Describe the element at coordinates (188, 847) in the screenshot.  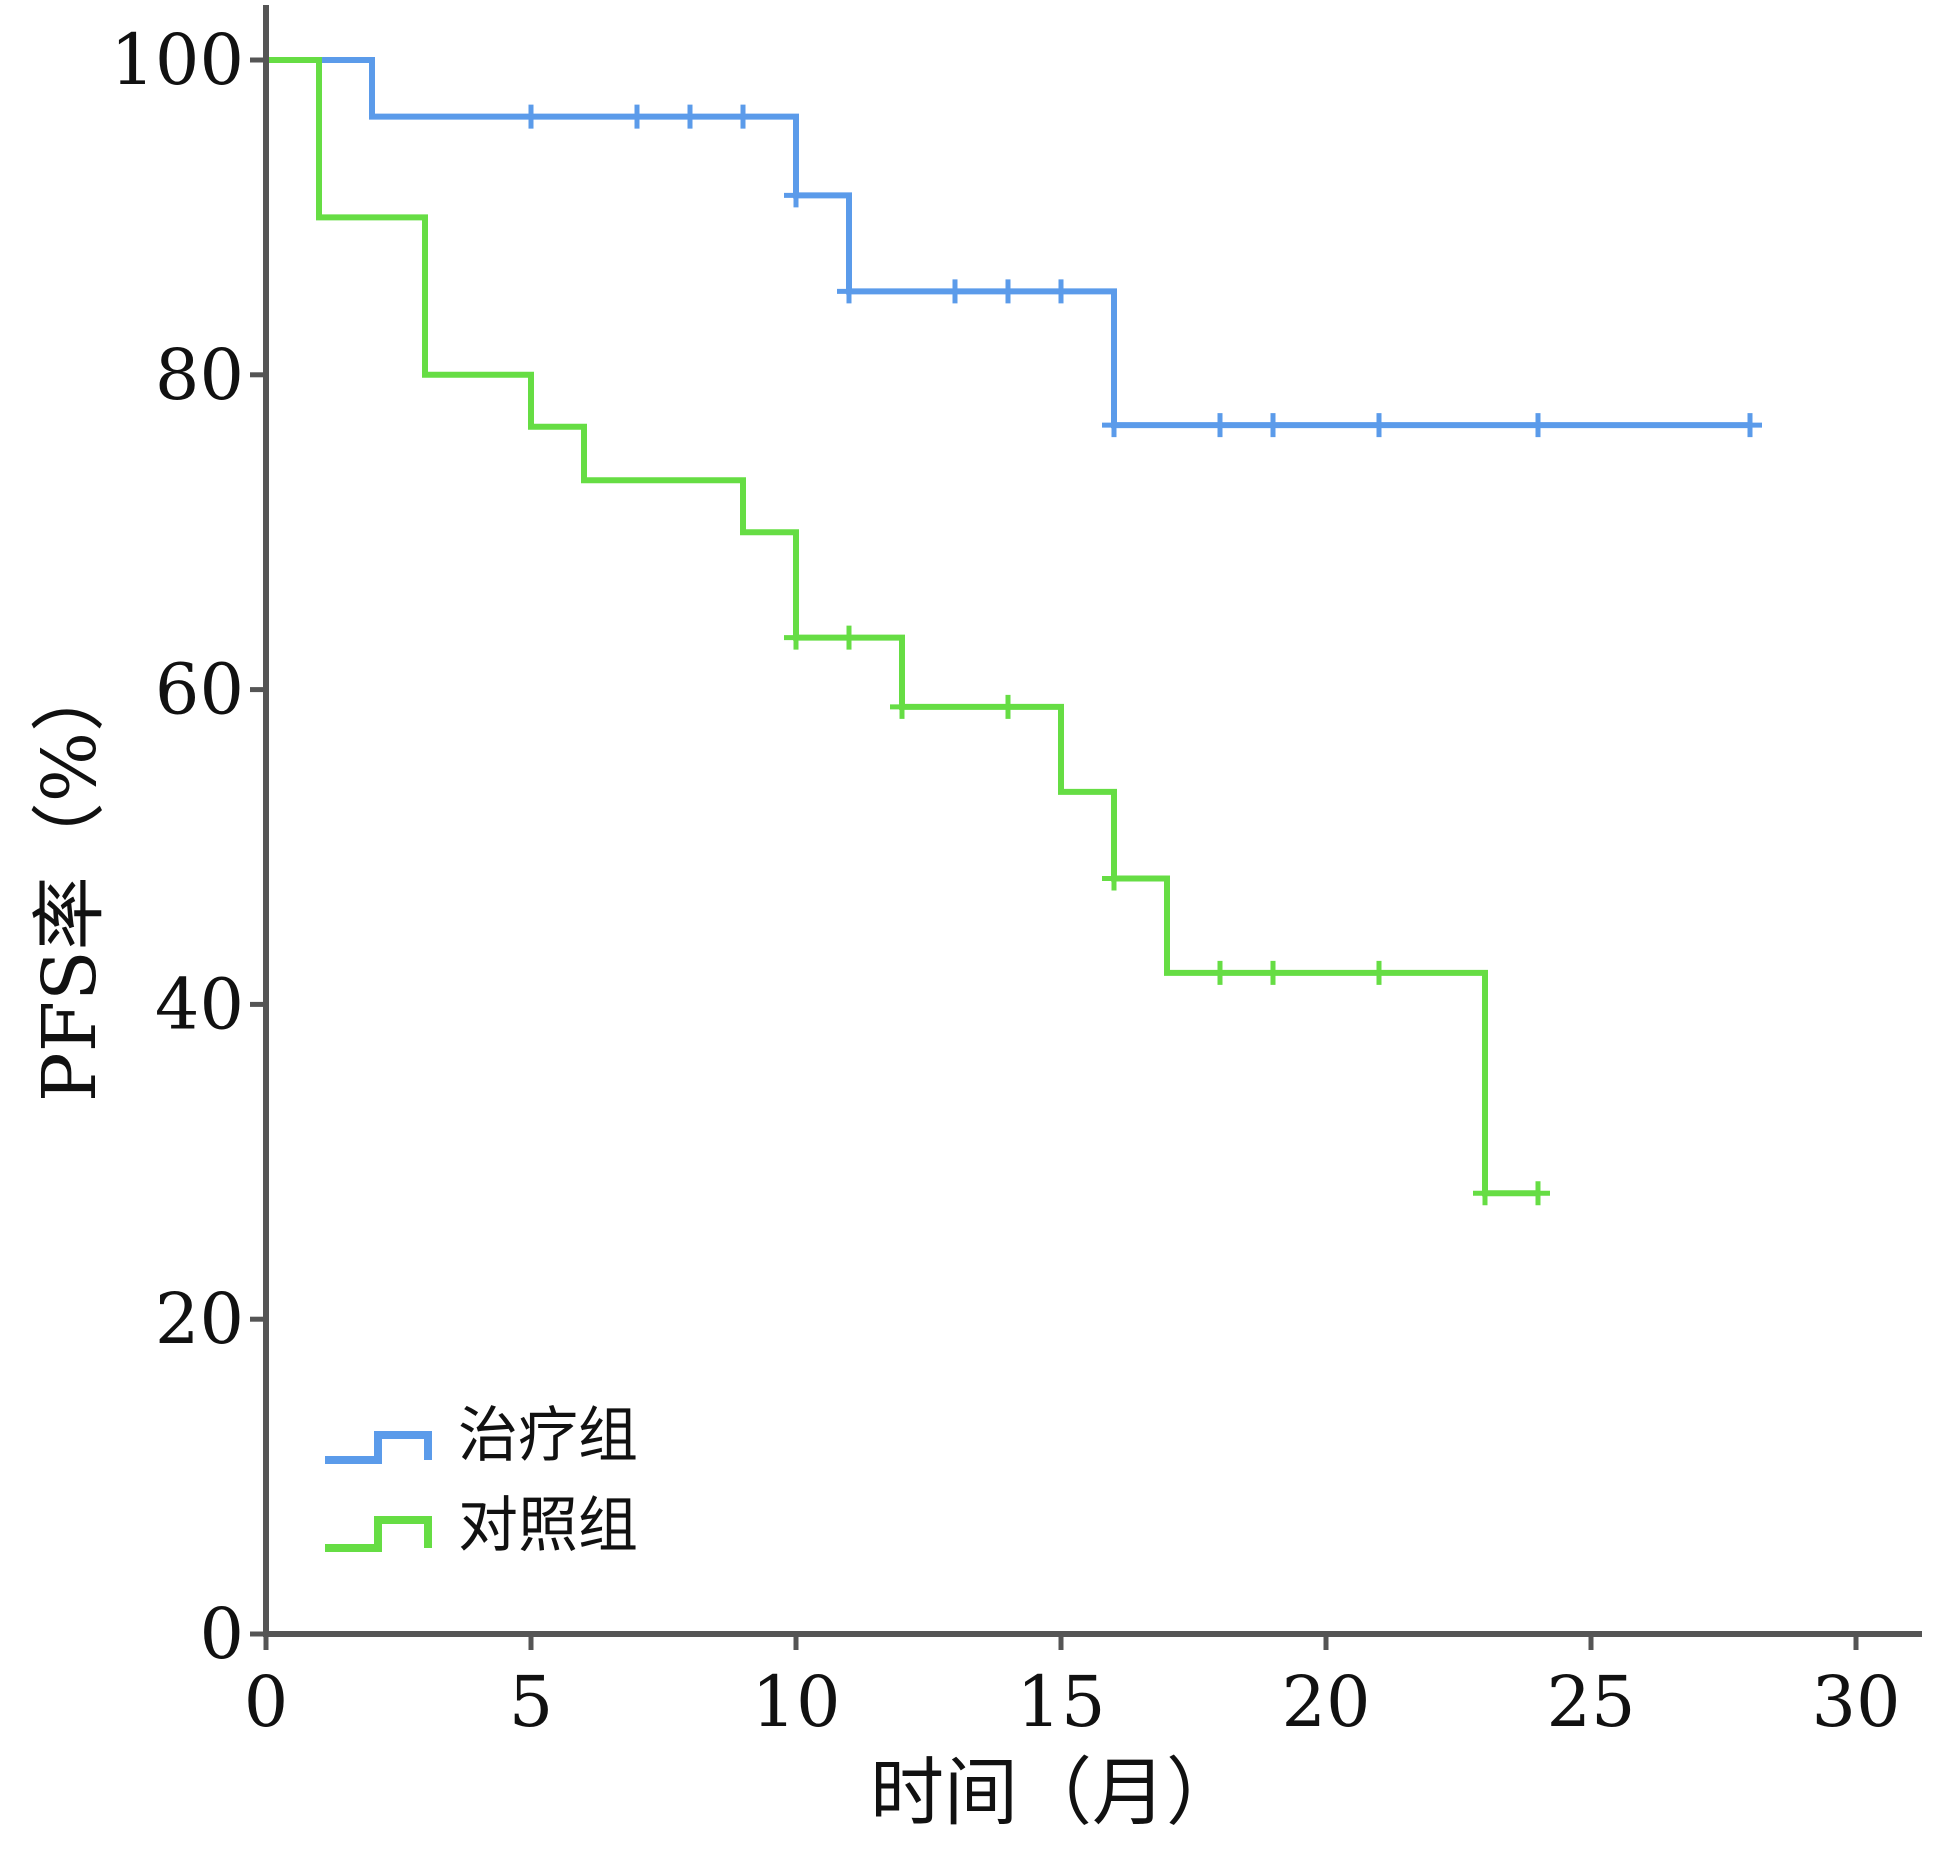
I see `y-axis-ticks: 0 20 40 60 80 100` at that location.